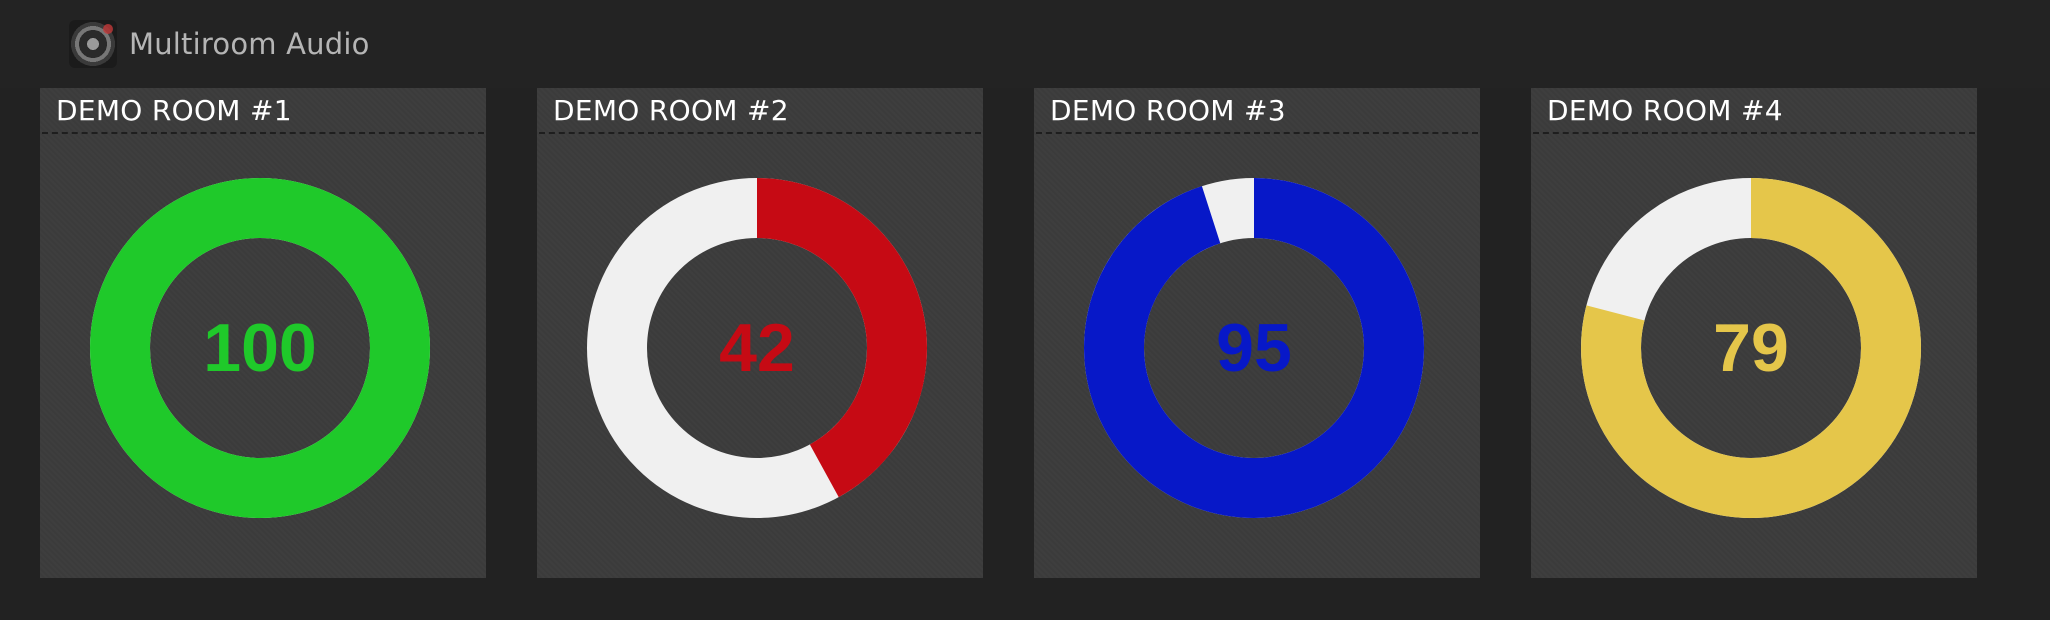  I want to click on volume-gauge: 42, so click(757, 348).